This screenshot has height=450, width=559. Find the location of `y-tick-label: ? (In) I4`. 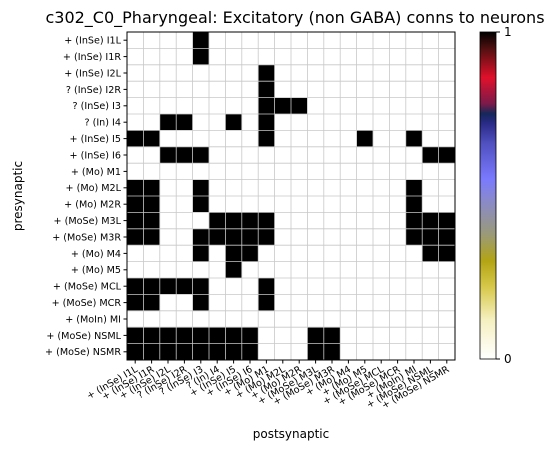

y-tick-label: ? (In) I4 is located at coordinates (102, 123).